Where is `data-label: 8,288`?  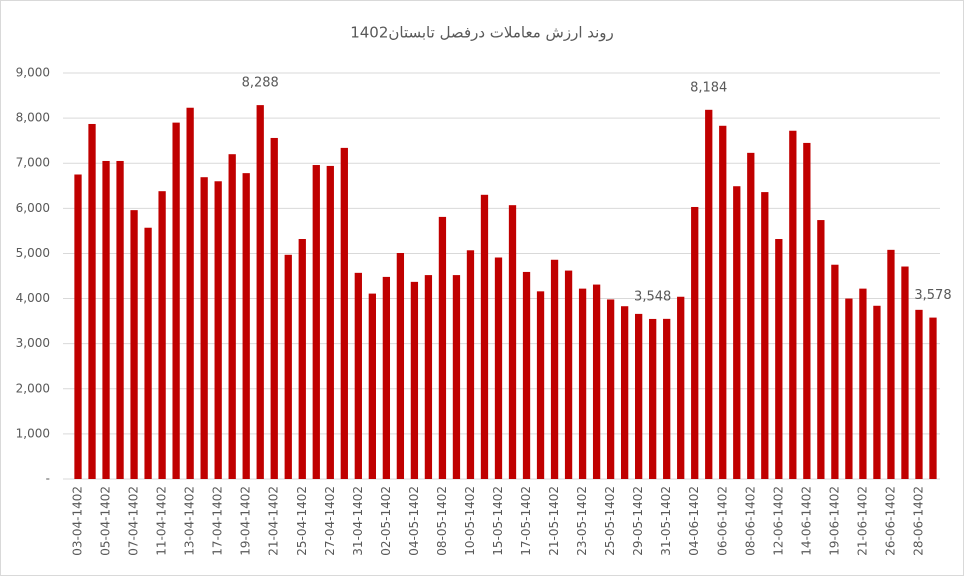 data-label: 8,288 is located at coordinates (260, 83).